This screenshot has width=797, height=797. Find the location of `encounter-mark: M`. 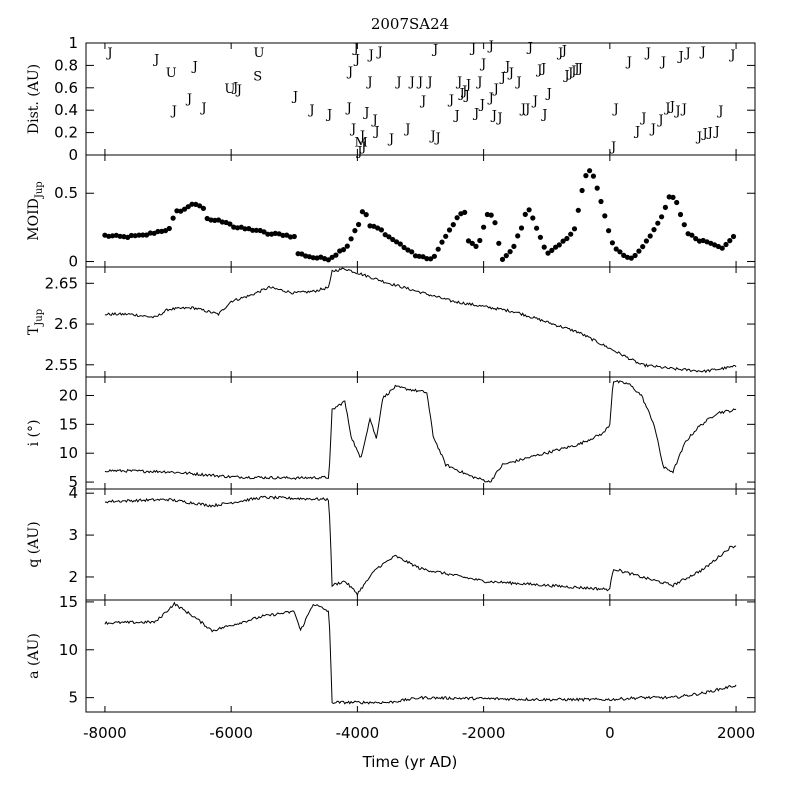

encounter-mark: M is located at coordinates (361, 143).